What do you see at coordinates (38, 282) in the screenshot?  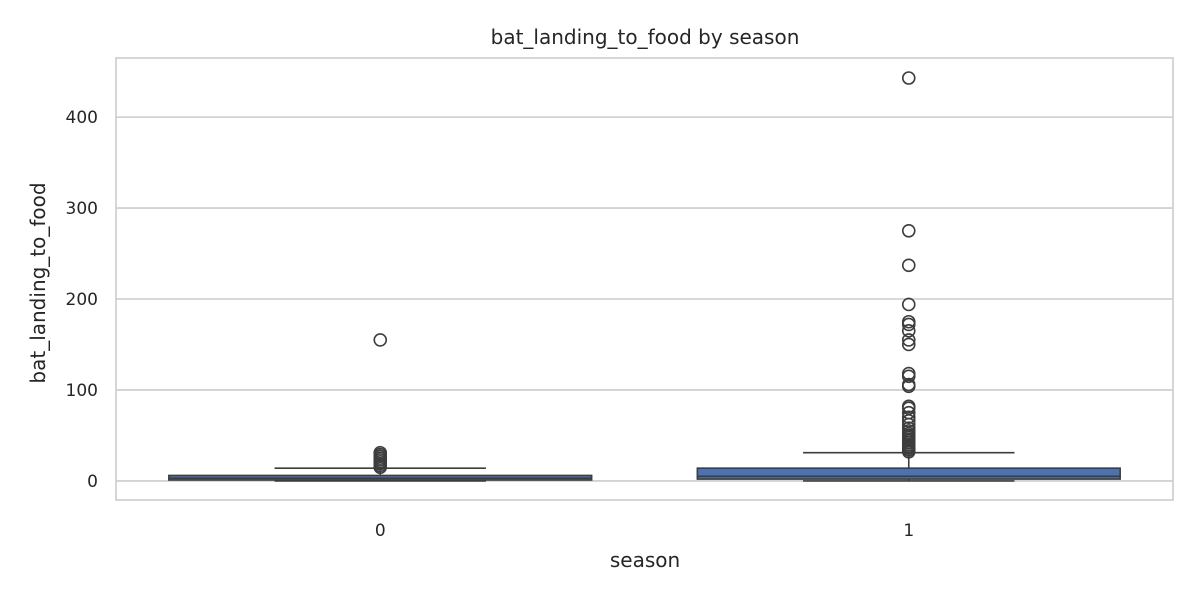 I see `y-axis-label: bat_landing_to_food` at bounding box center [38, 282].